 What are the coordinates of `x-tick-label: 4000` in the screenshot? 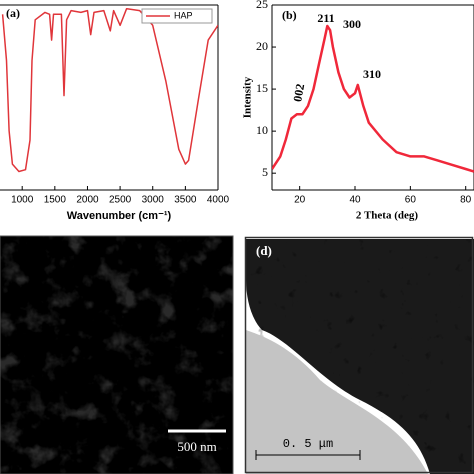 It's located at (218, 200).